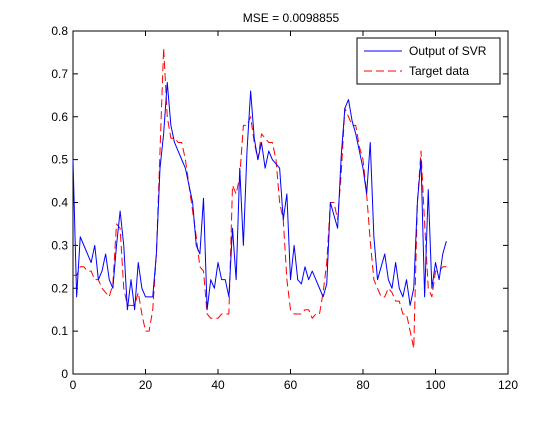 The width and height of the screenshot is (560, 425). I want to click on x-tick-label: 100, so click(435, 385).